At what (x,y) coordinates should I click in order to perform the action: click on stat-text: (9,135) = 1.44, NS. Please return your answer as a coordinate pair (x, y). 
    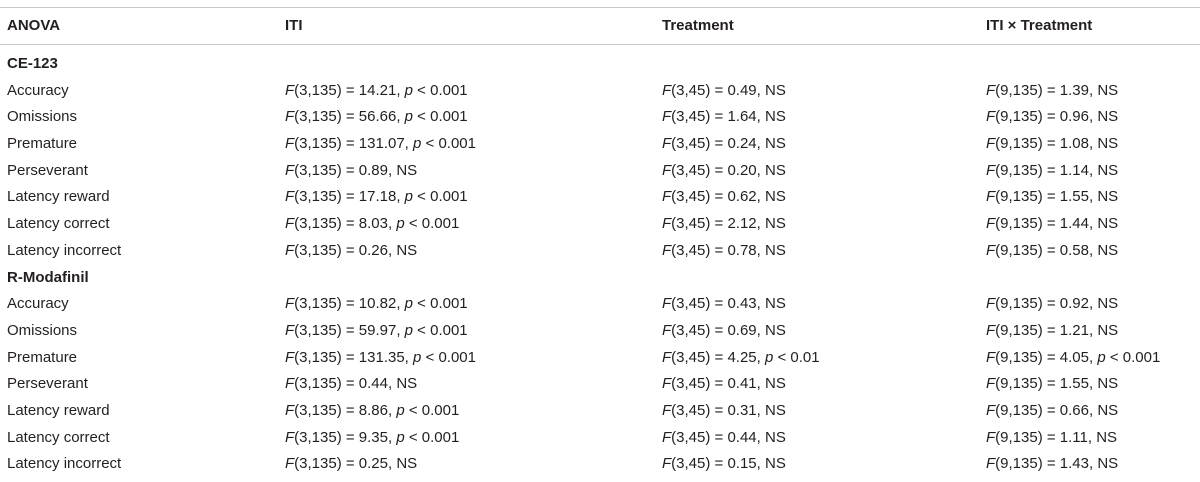
    Looking at the image, I should click on (1057, 224).